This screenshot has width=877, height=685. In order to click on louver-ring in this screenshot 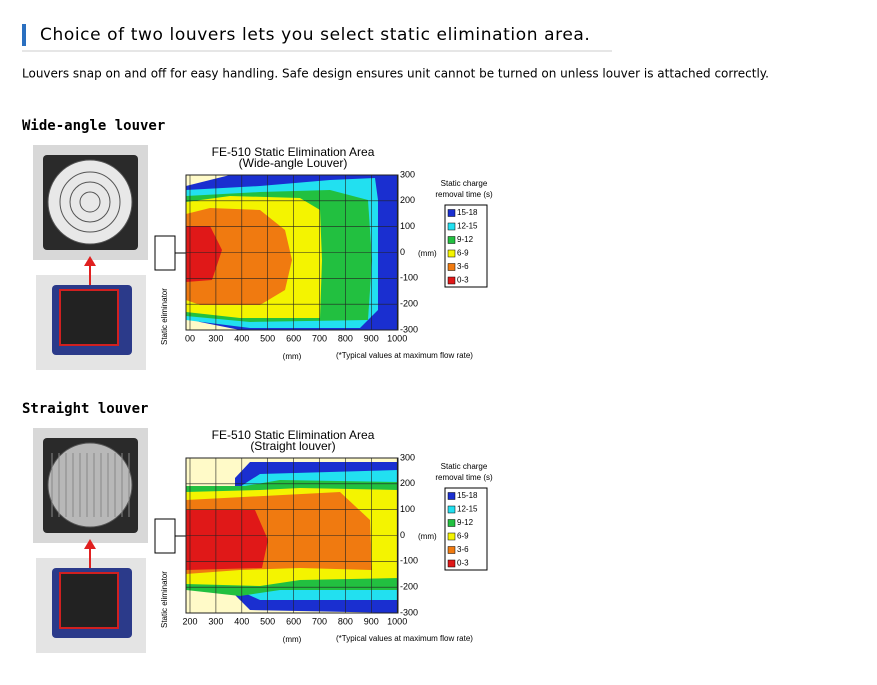, I will do `click(90, 202)`.